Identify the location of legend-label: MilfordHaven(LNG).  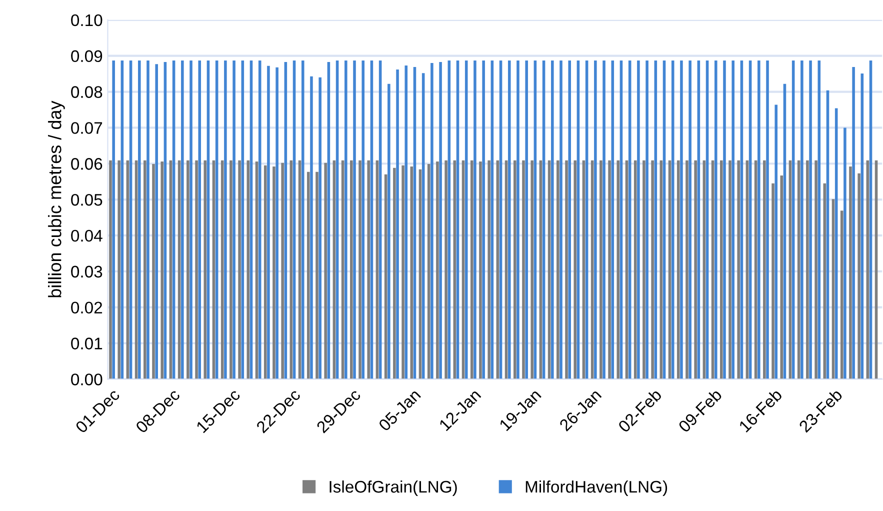
(597, 488).